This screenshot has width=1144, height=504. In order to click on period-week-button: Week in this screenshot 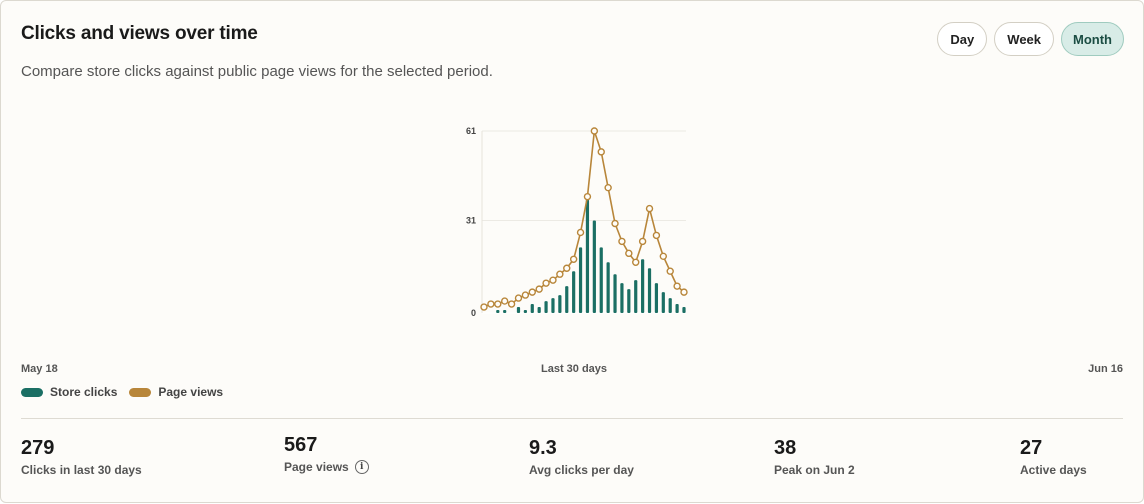, I will do `click(1024, 39)`.